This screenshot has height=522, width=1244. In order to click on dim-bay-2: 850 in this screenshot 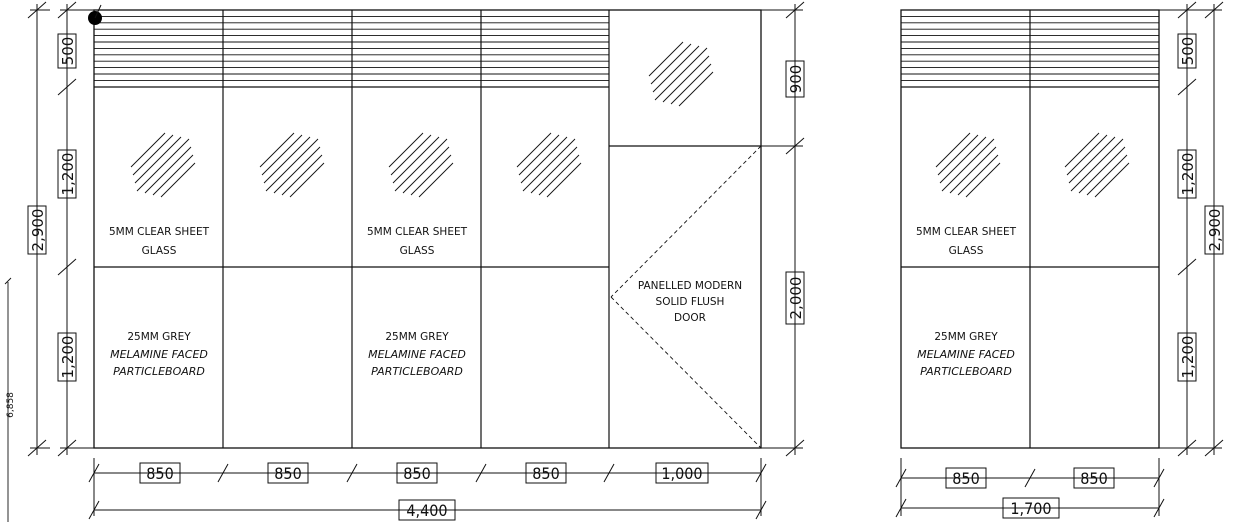, I will do `click(287, 473)`.